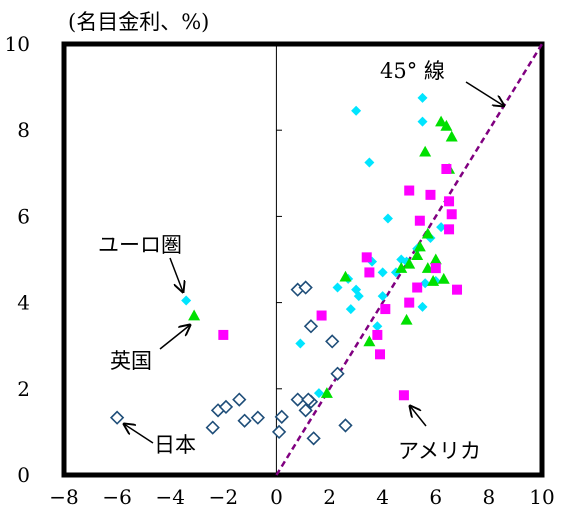  Describe the element at coordinates (176, 274) in the screenshot. I see `arrow-euro` at that location.